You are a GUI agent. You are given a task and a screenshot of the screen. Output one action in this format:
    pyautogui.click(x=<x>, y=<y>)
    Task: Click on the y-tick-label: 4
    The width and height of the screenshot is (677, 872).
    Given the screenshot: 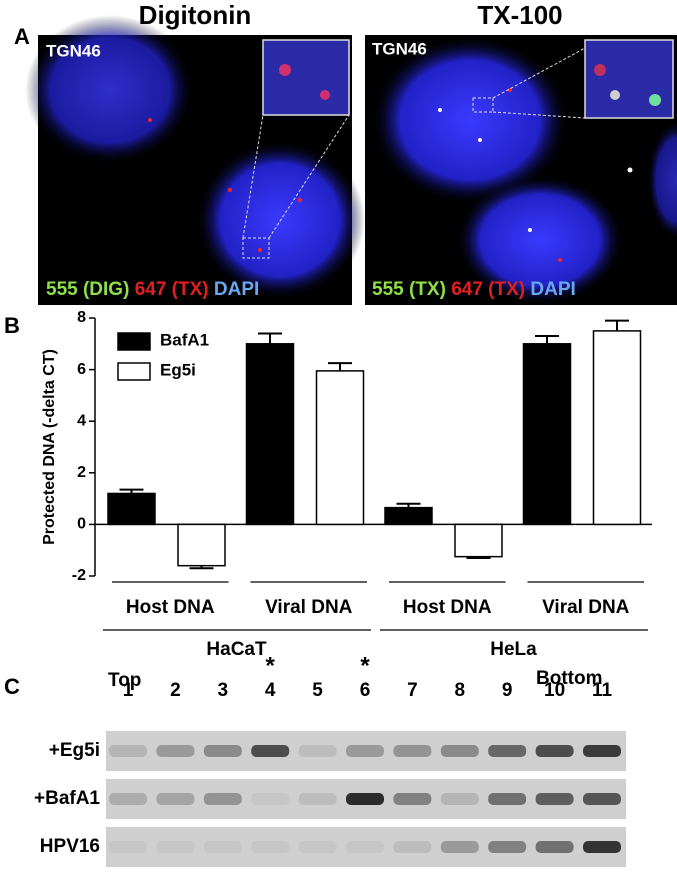 What is the action you would take?
    pyautogui.click(x=81, y=420)
    